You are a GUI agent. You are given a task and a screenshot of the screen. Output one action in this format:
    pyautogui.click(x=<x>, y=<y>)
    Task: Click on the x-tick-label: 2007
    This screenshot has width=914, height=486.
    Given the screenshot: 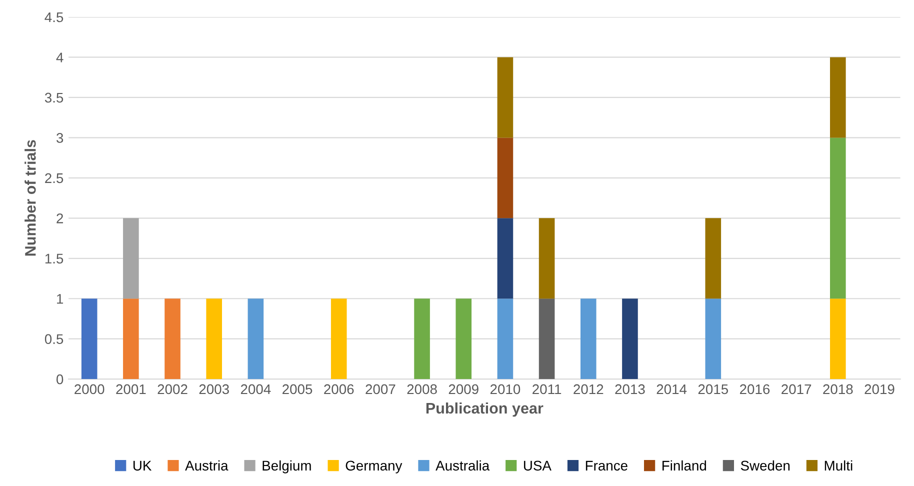 What is the action you would take?
    pyautogui.click(x=381, y=389)
    